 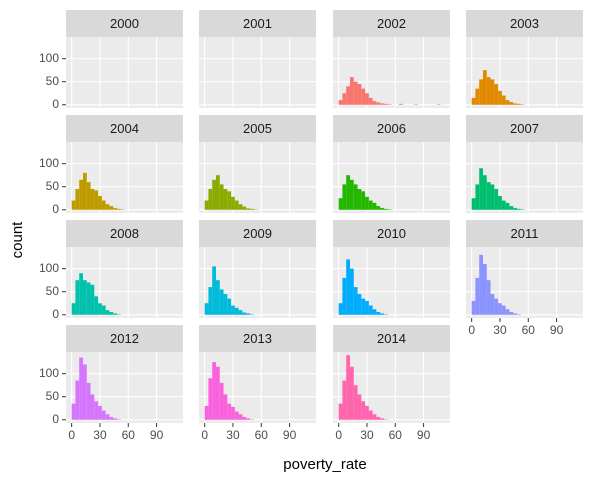 I want to click on y-axis-title: count, so click(x=17, y=240).